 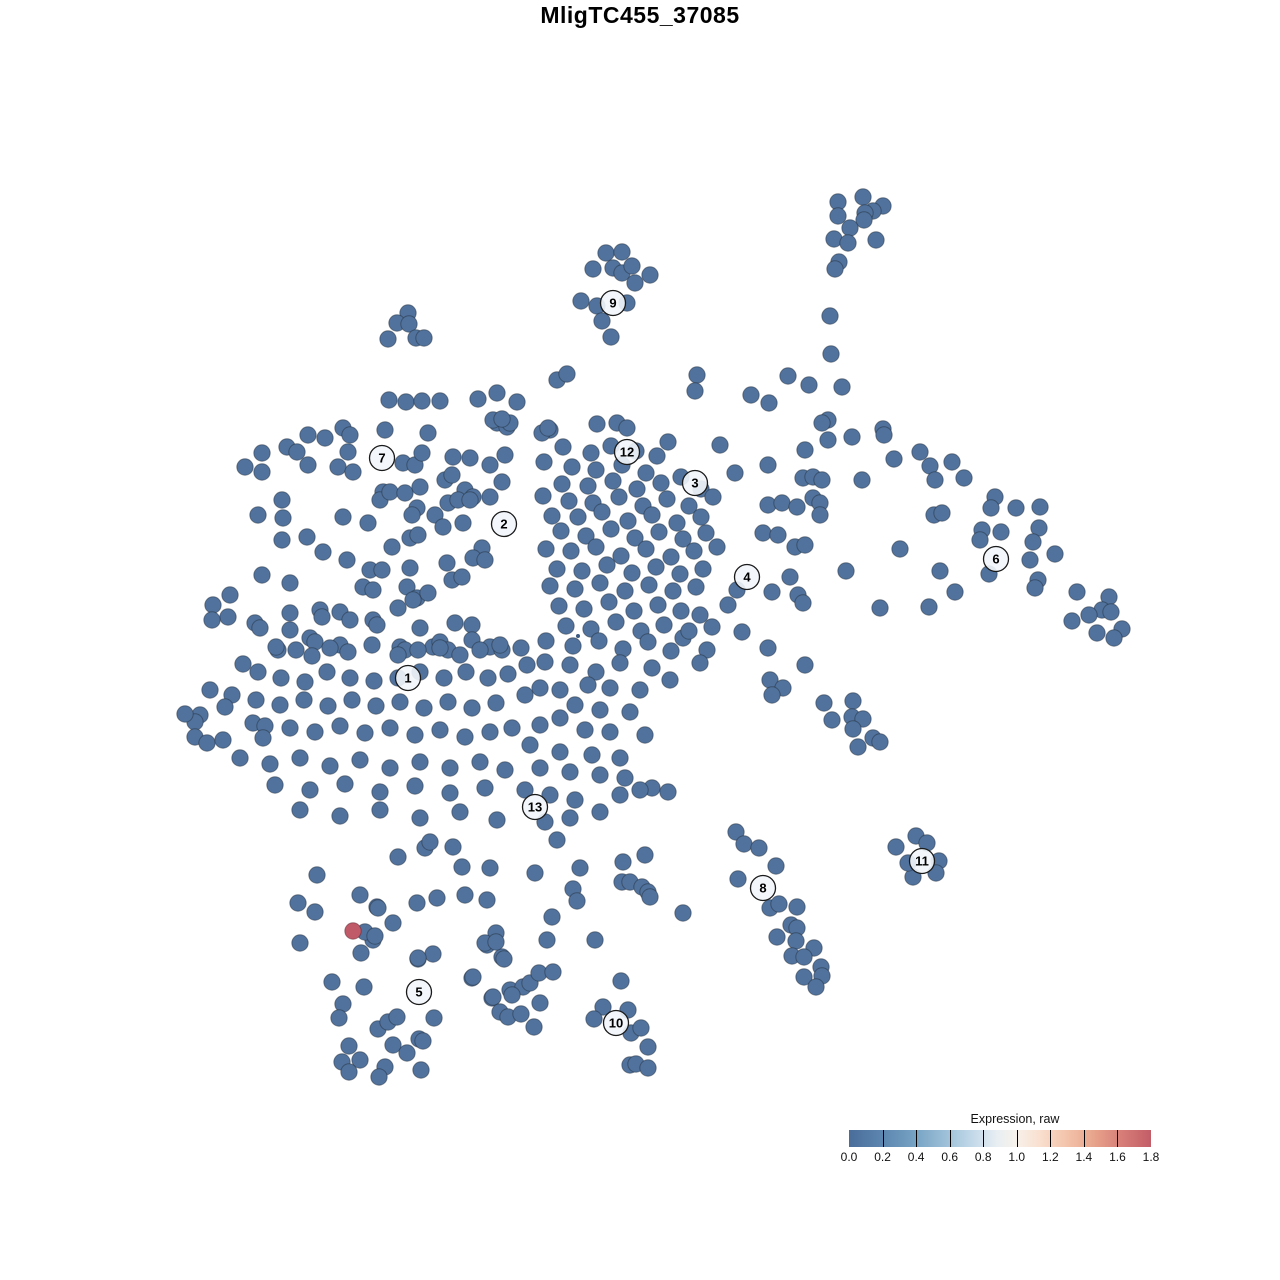 What do you see at coordinates (627, 452) in the screenshot?
I see `cluster-label: 12` at bounding box center [627, 452].